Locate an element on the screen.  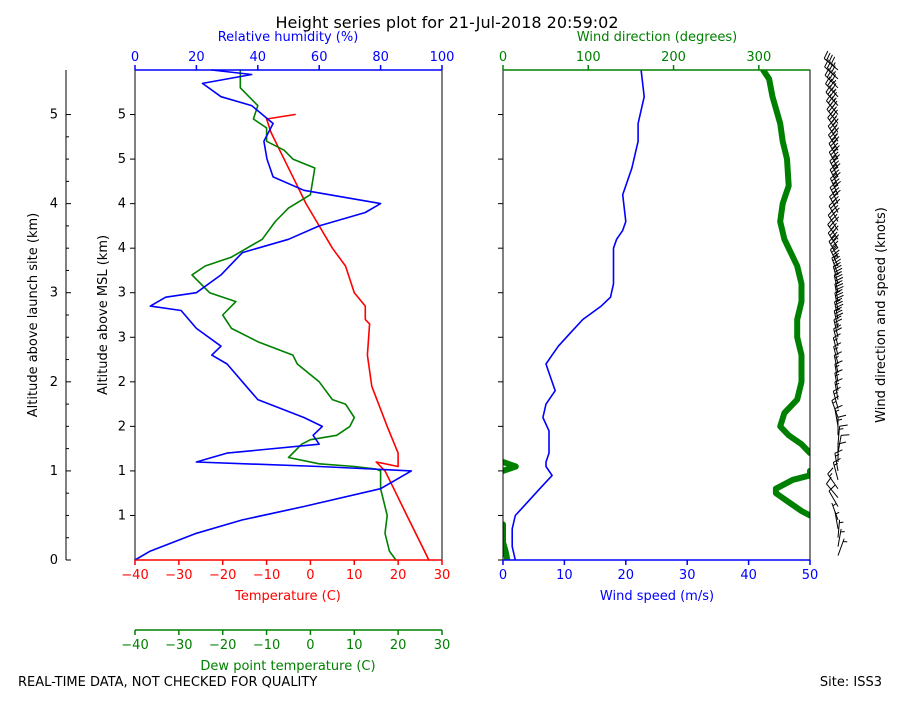
humidity-tick-label: 80 is located at coordinates (380, 57).